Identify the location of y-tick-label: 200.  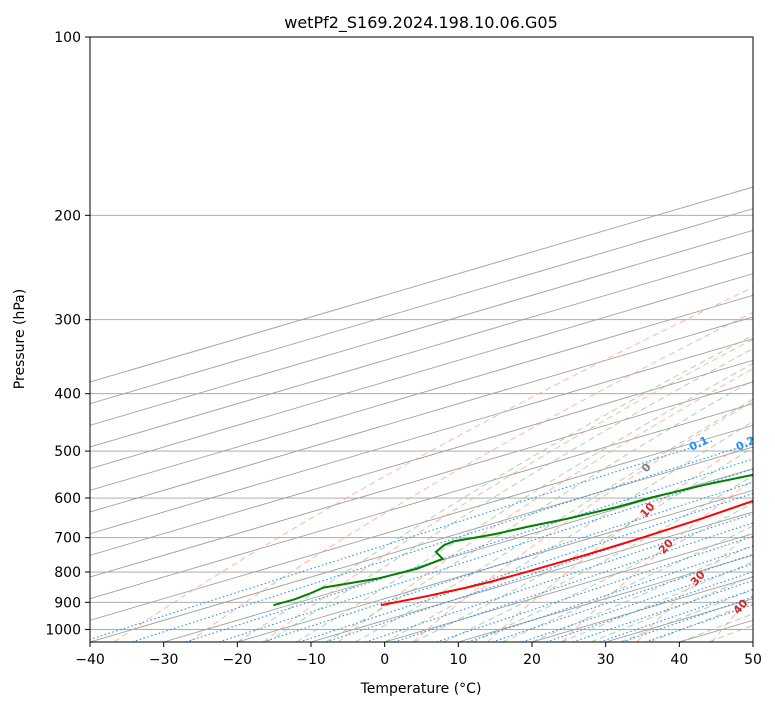
(67, 216).